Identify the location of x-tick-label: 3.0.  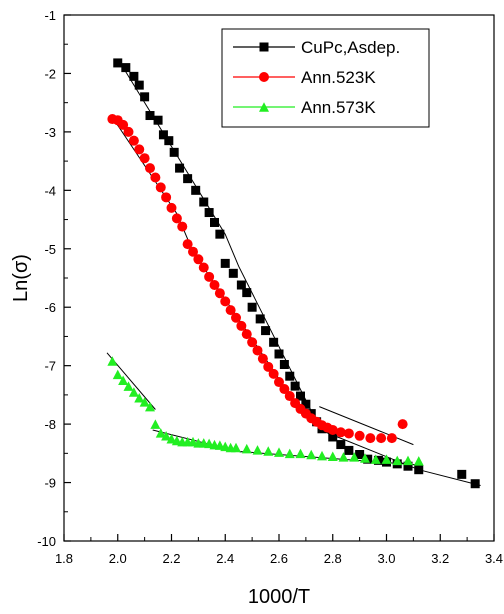
(386, 558).